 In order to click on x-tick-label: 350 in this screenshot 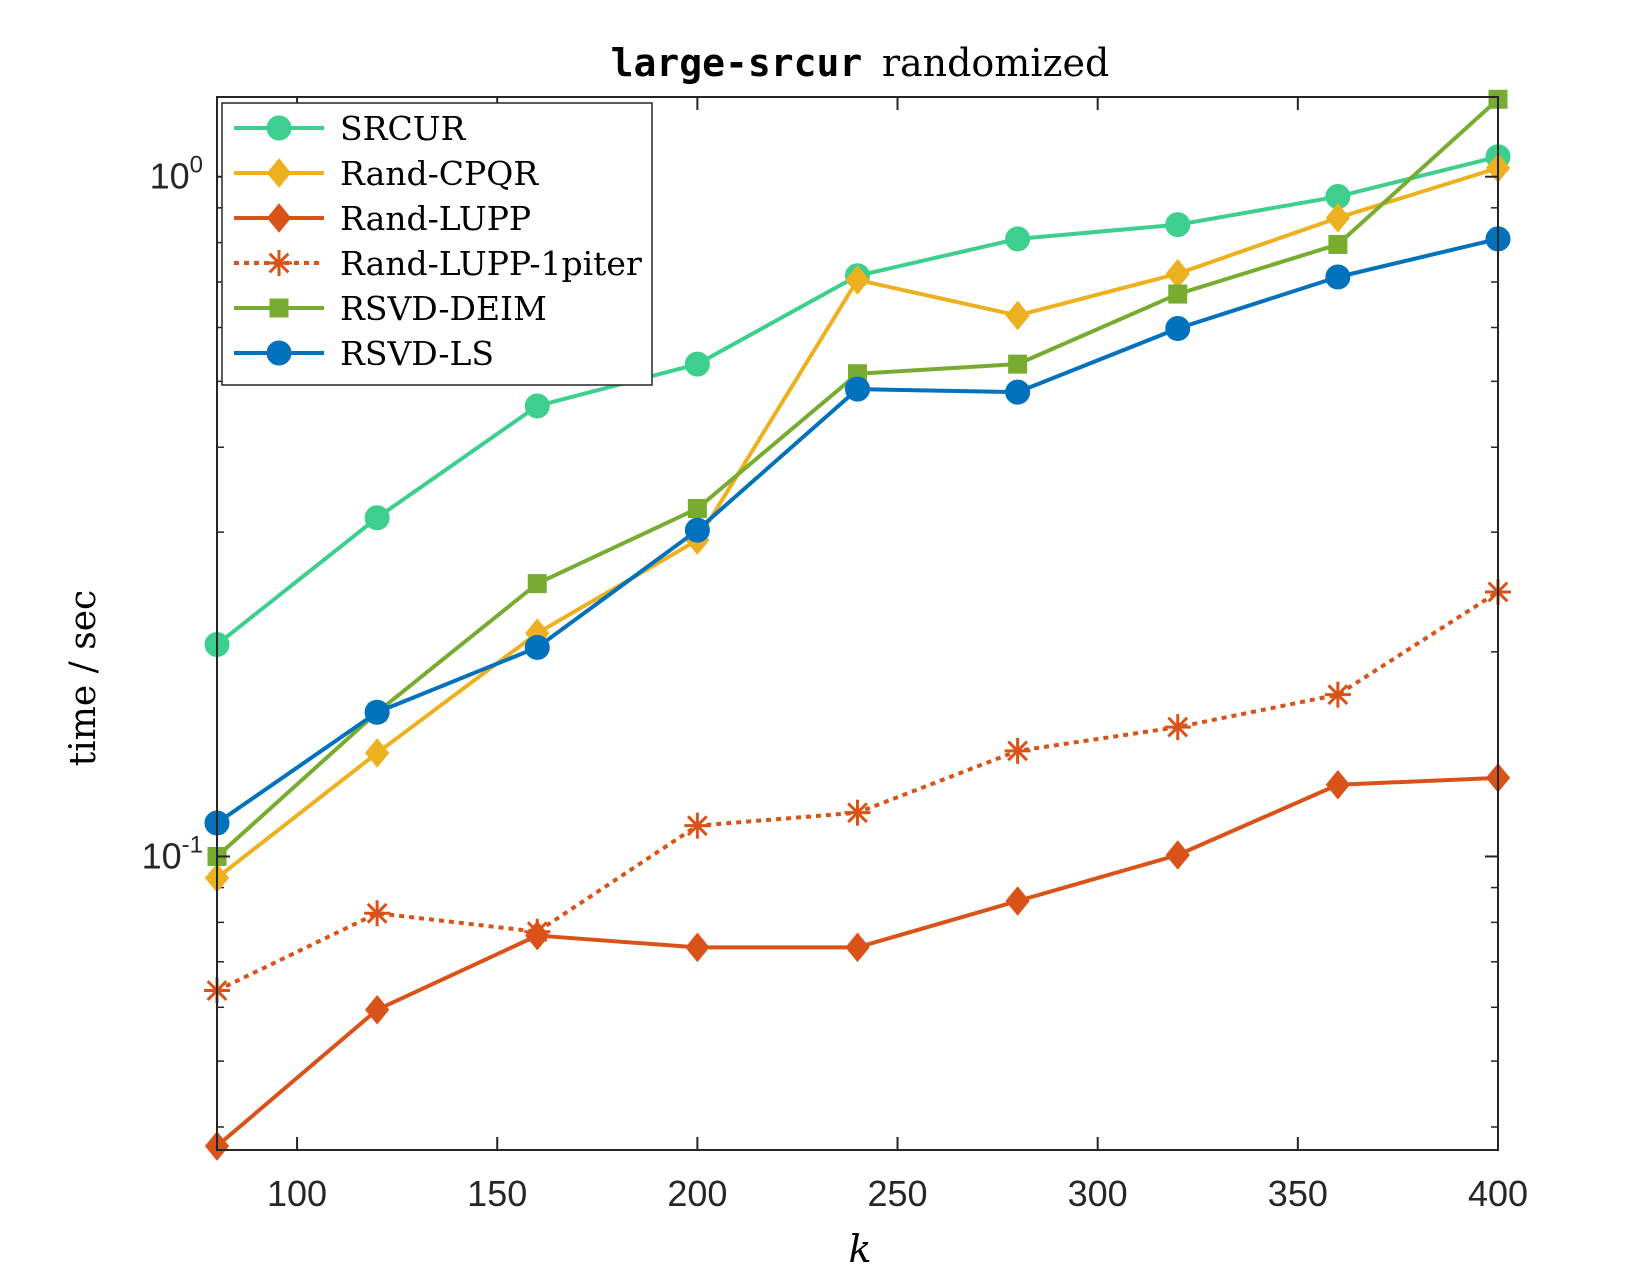, I will do `click(1298, 1193)`.